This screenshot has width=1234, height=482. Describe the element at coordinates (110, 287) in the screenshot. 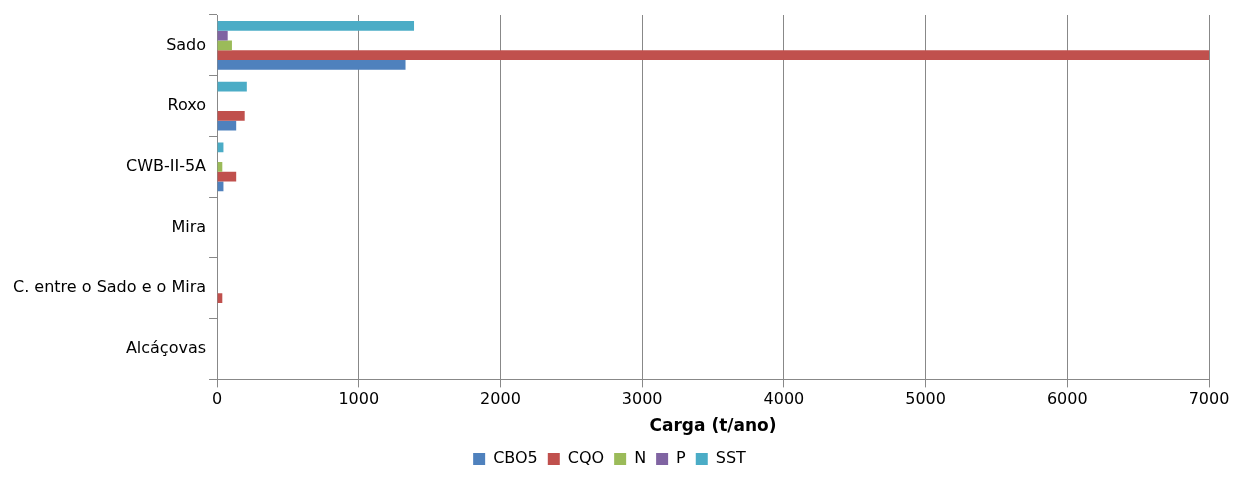

I see `y-tick-label: C. entre o Sado e o Mira` at that location.